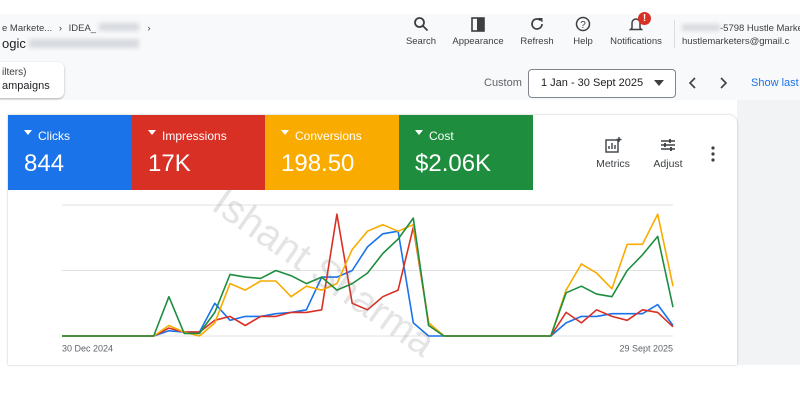 The width and height of the screenshot is (800, 400). Describe the element at coordinates (768, 232) in the screenshot. I see `side-panel` at that location.